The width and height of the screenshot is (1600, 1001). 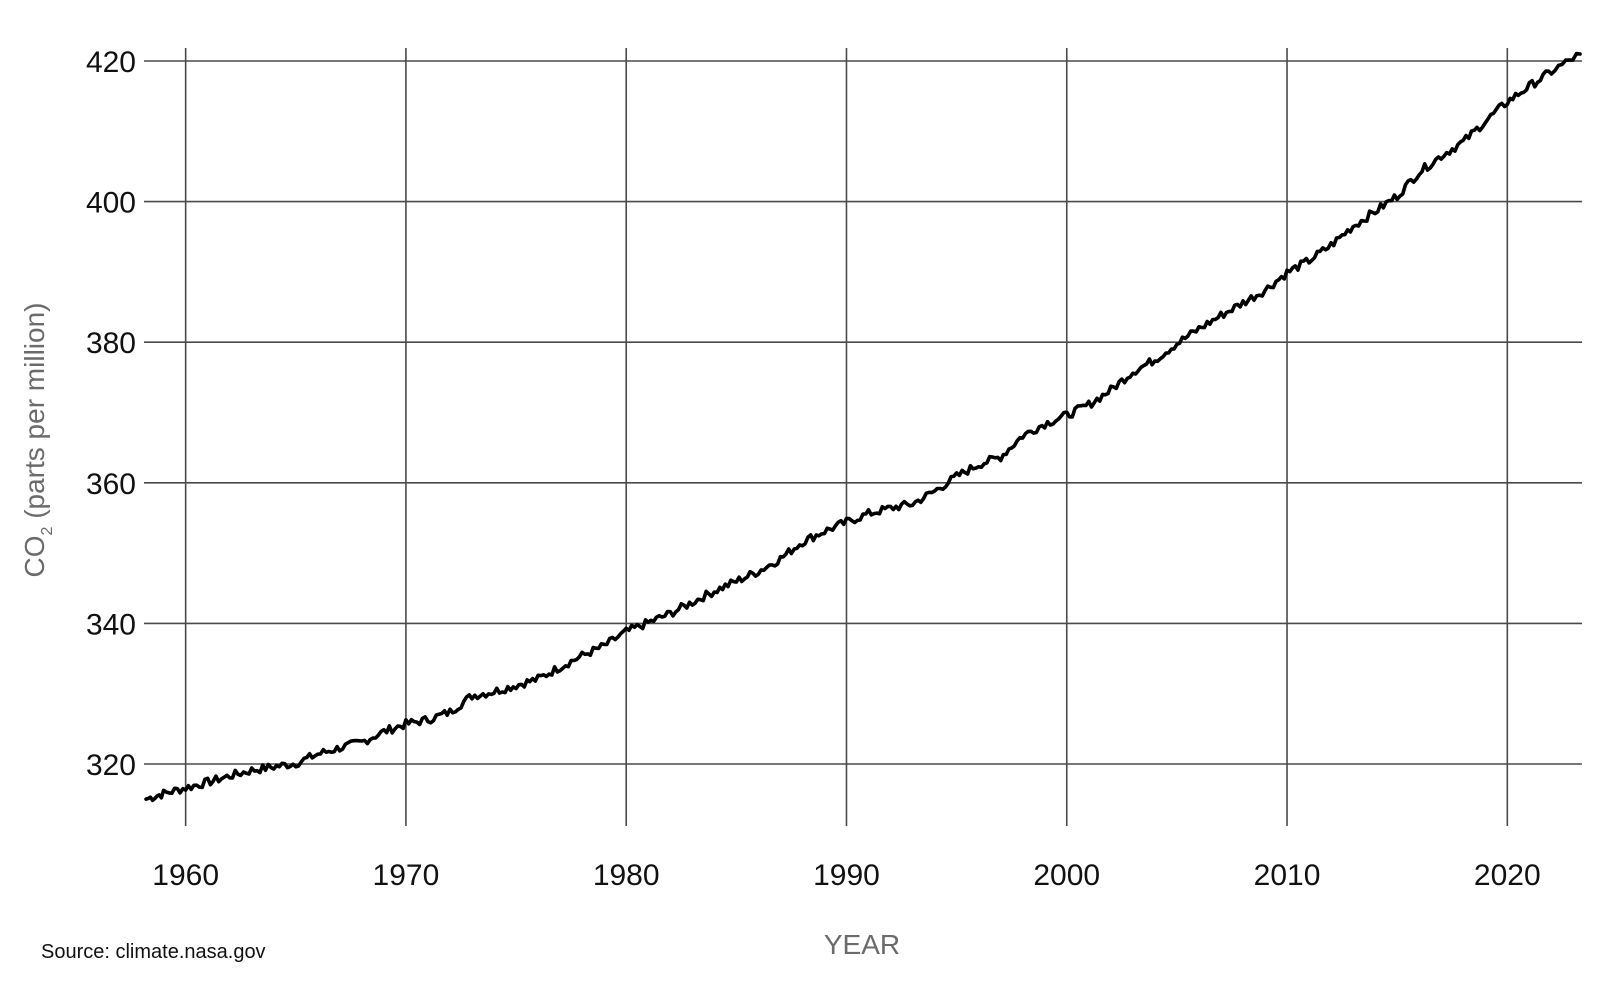 I want to click on x-tick-label: 1990, so click(x=846, y=875).